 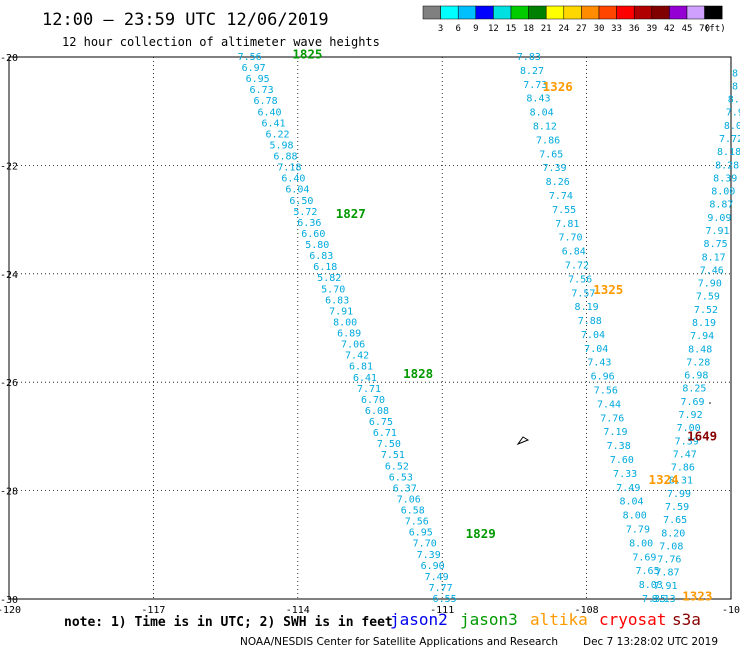 I want to click on colorbar-label: 6, so click(x=457, y=29).